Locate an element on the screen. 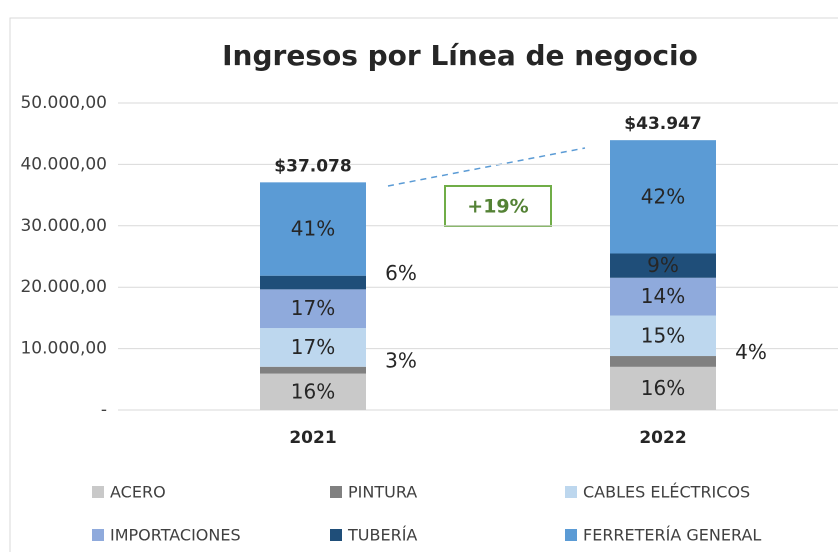  total-label: $37.078 is located at coordinates (312, 166).